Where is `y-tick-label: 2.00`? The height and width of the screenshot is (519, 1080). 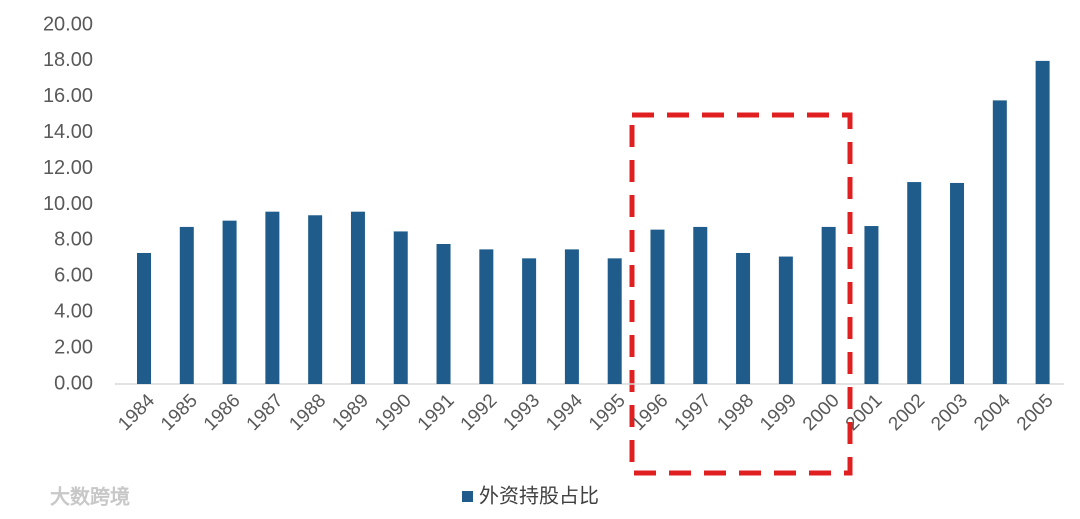
y-tick-label: 2.00 is located at coordinates (73, 347).